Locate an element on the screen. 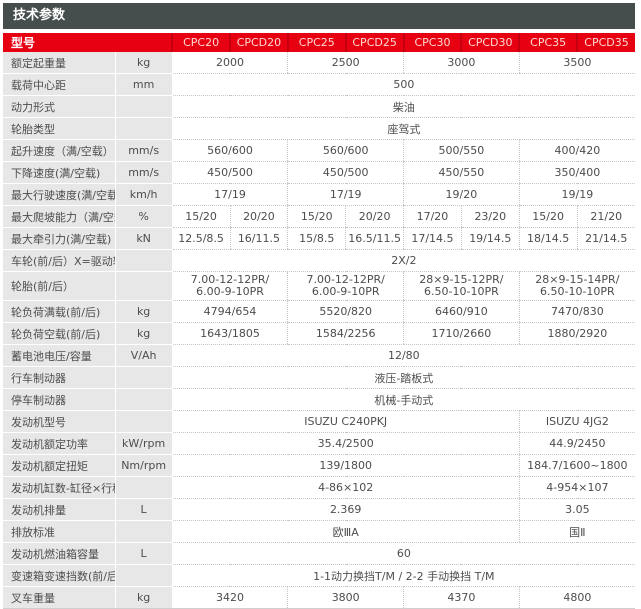 This screenshot has width=641, height=609. spec-label: 车轮(前/后）X=驱动轮 is located at coordinates (59, 260).